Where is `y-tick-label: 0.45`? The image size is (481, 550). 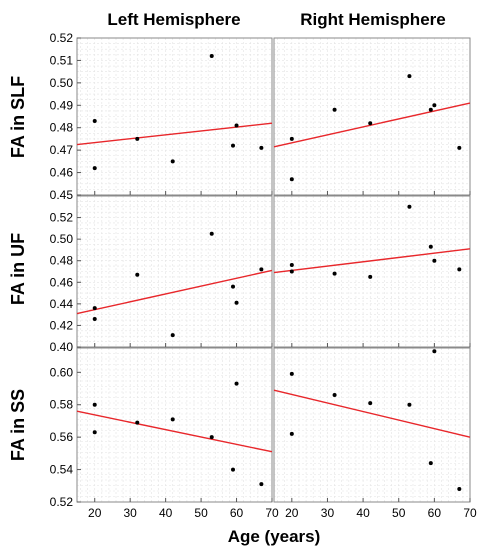 y-tick-label: 0.45 is located at coordinates (62, 195).